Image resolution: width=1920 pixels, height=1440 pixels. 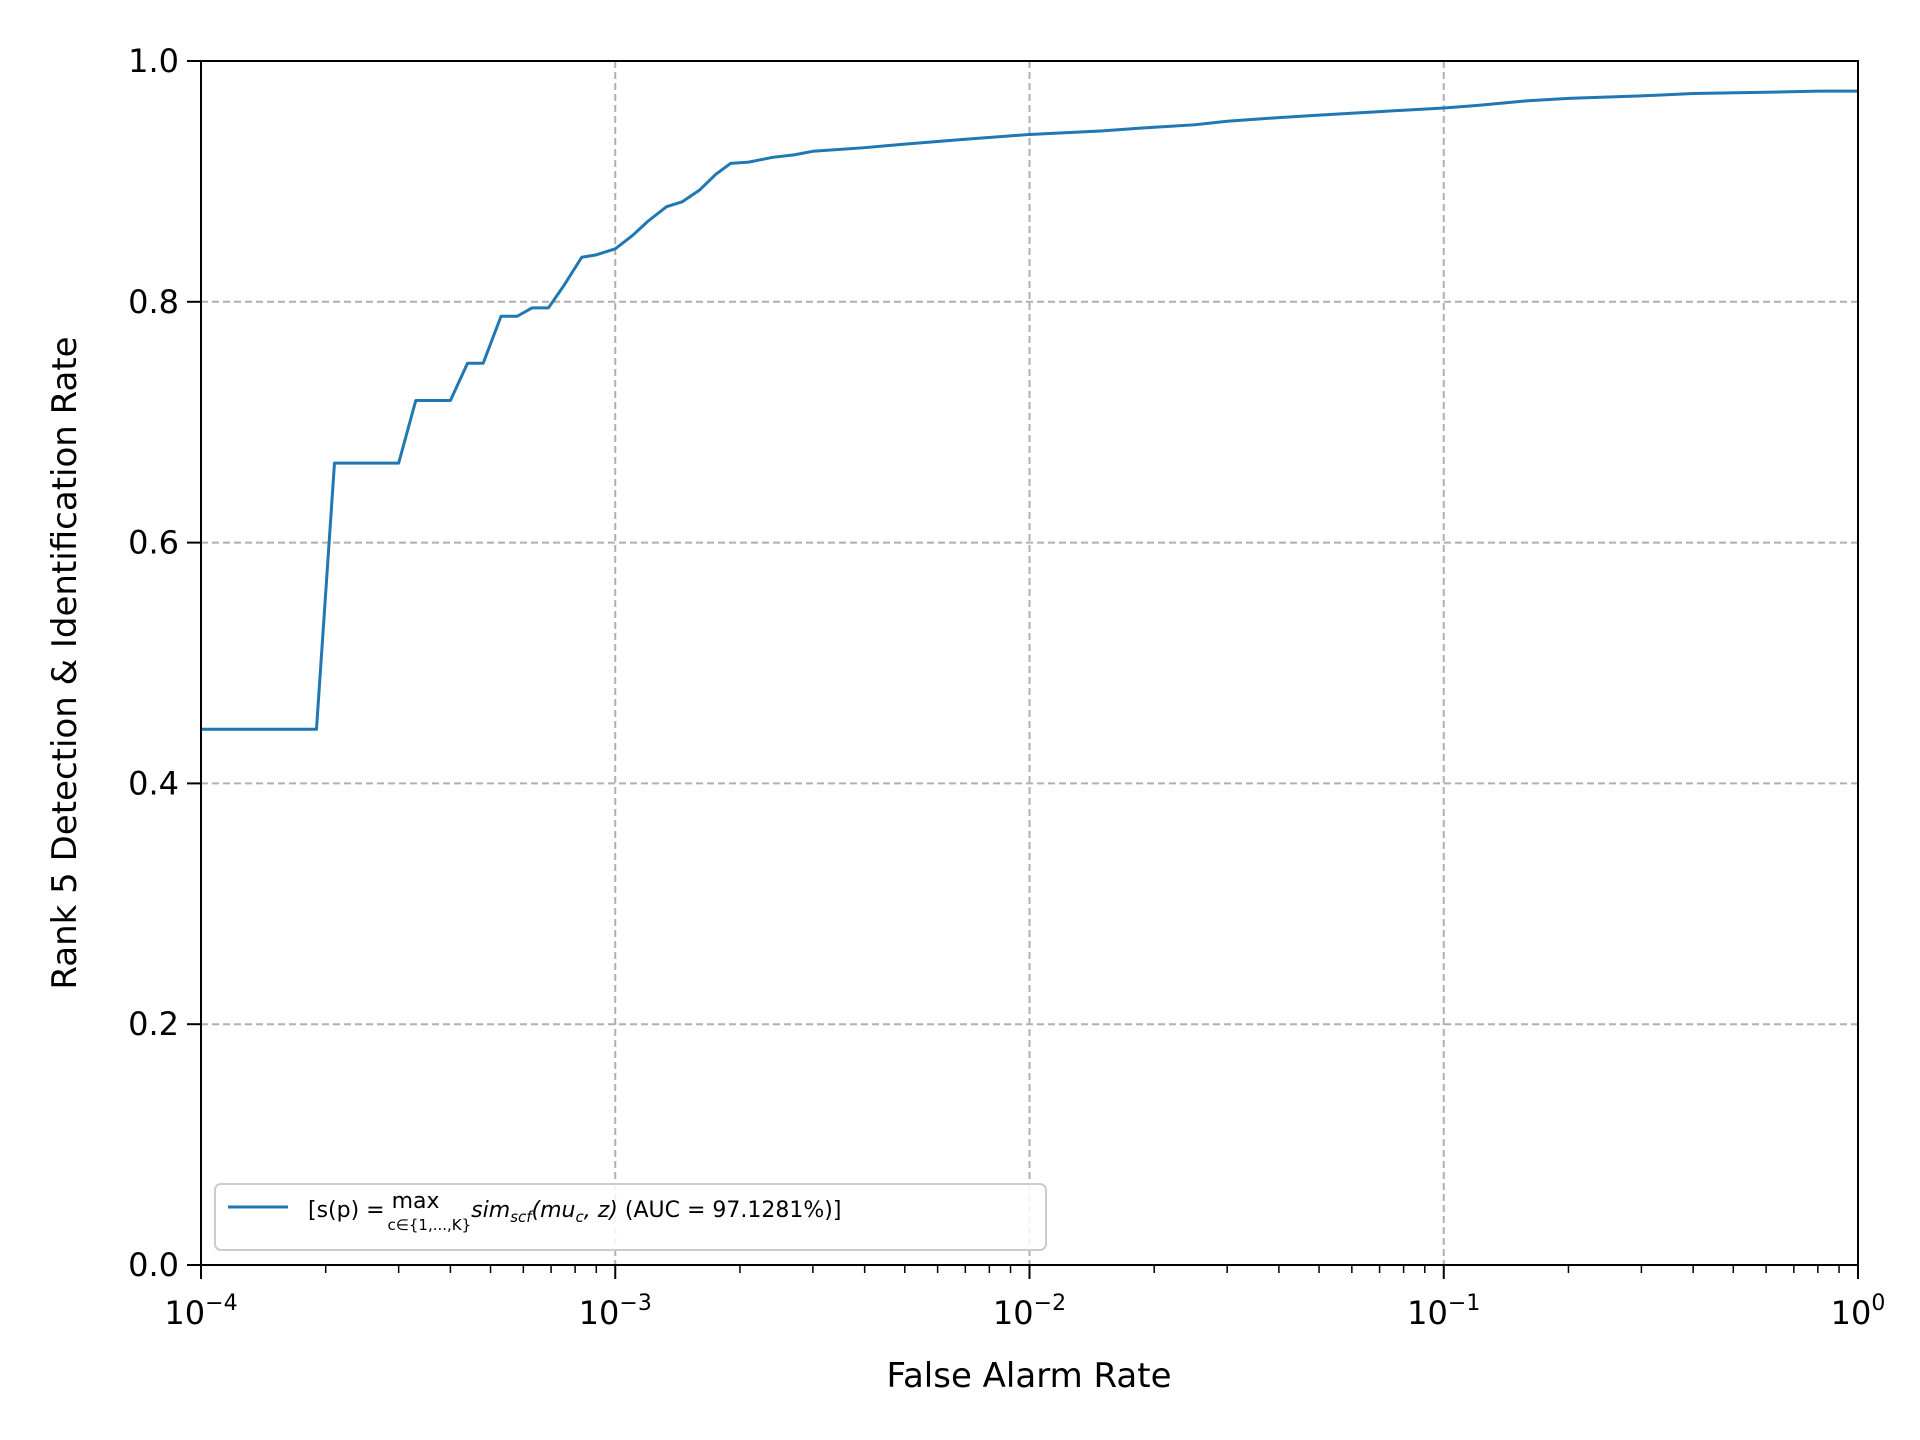 I want to click on x-tick-label: 10⁰, so click(x=1858, y=1311).